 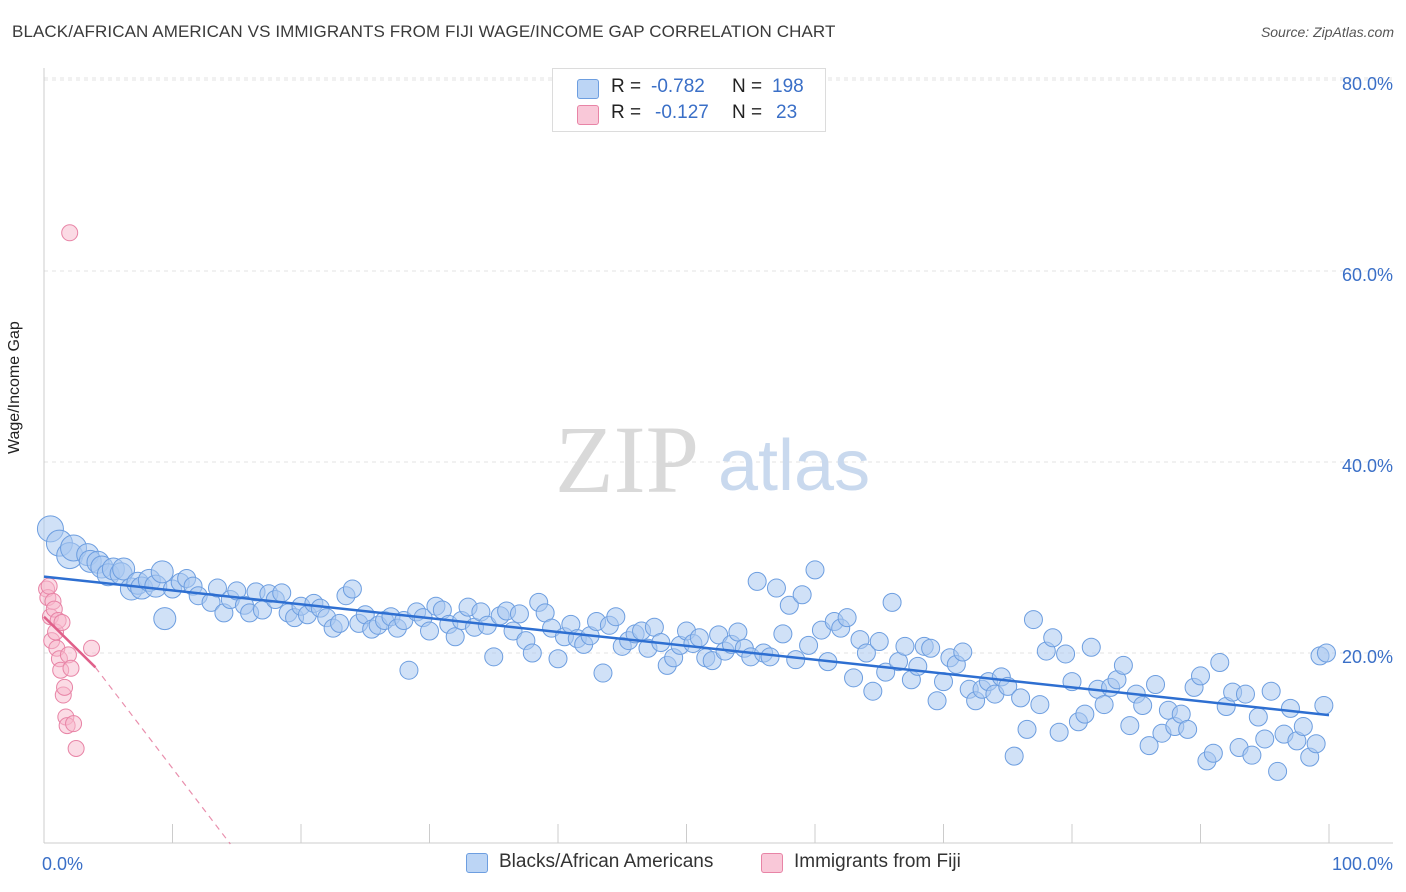 I want to click on watermark-atlas: atlas, so click(x=794, y=466).